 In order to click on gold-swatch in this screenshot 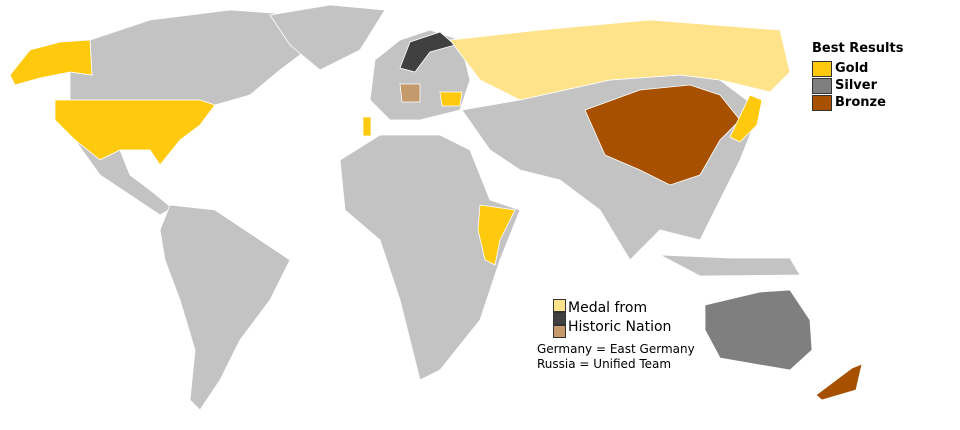, I will do `click(822, 68)`.